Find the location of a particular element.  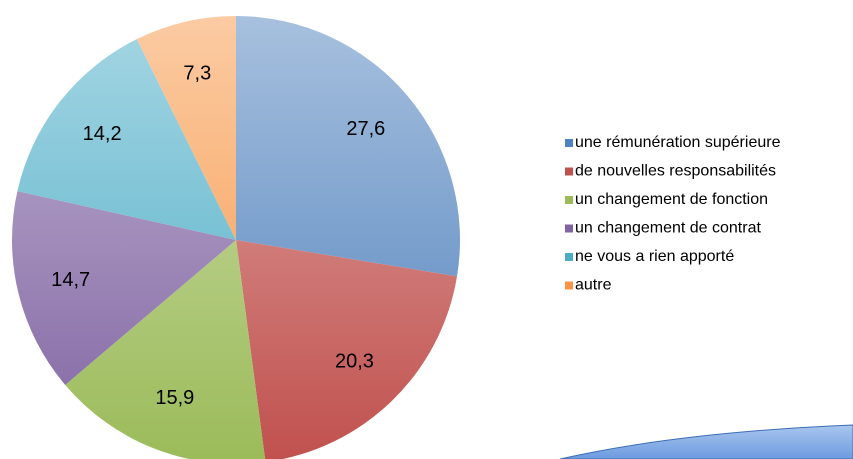

legend-label: un changement de contrat is located at coordinates (668, 228).